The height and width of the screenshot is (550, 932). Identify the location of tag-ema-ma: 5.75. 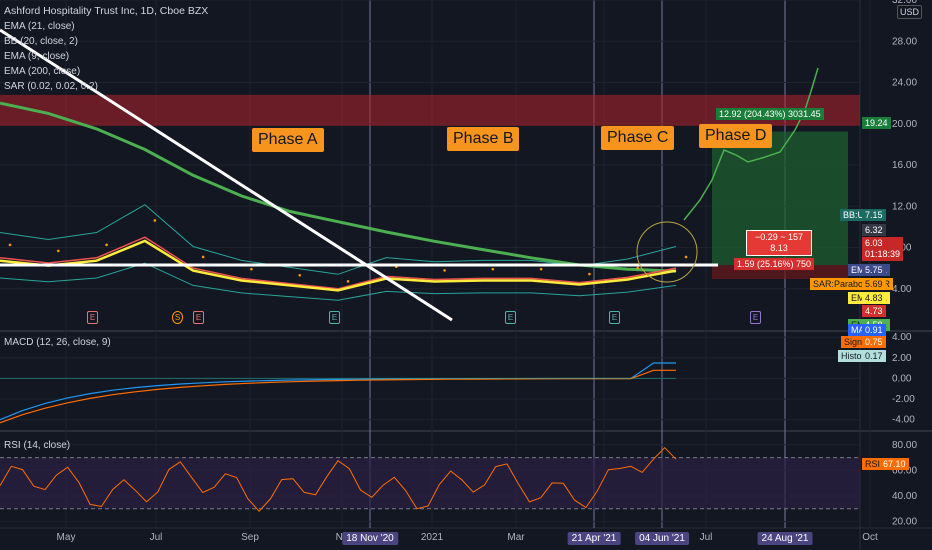
(874, 270).